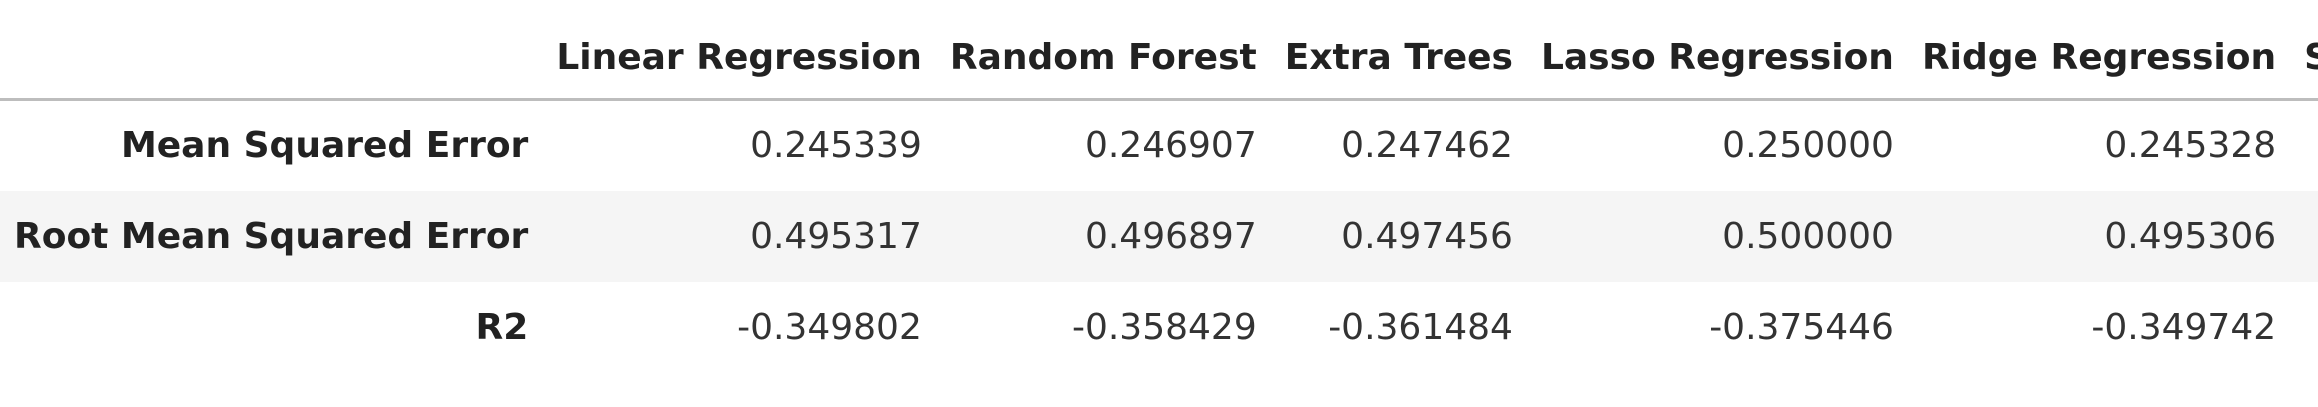  I want to click on table-cell: 0.500000, so click(1808, 236).